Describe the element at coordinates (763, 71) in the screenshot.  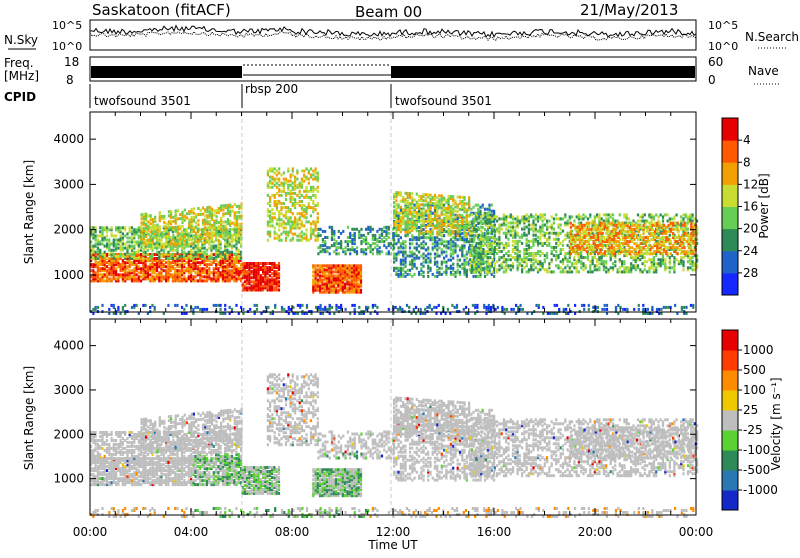
I see `nave-label: Nave` at that location.